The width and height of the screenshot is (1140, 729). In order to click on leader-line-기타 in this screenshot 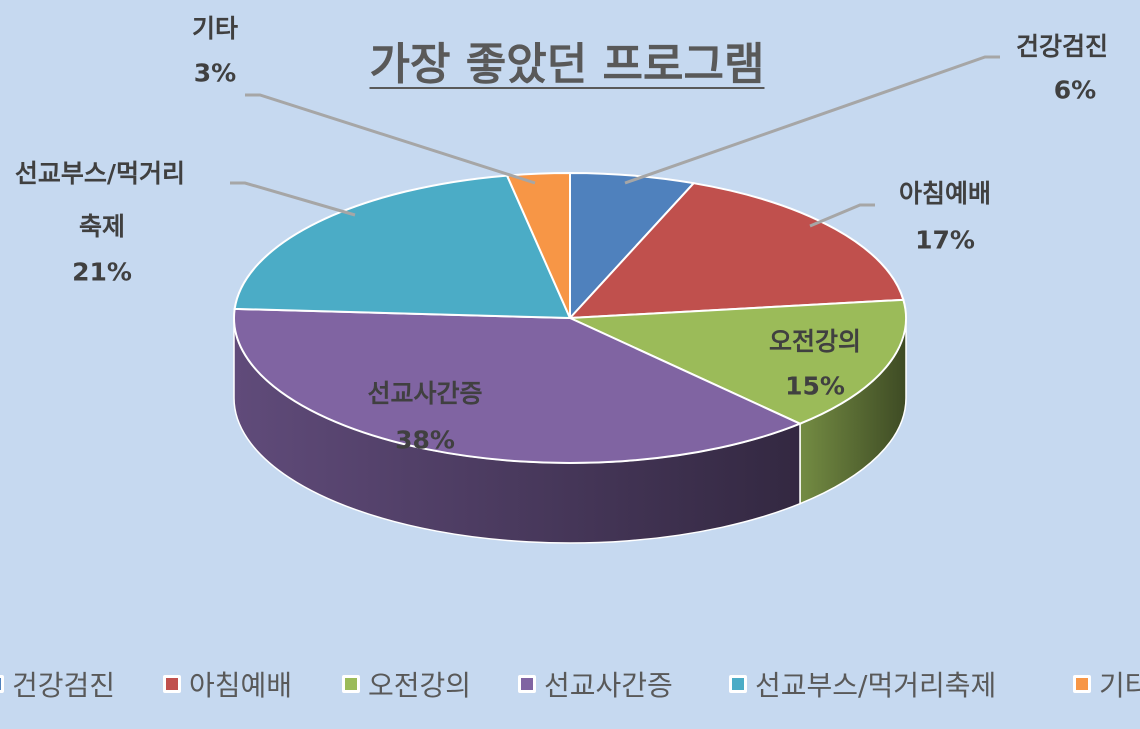, I will do `click(390, 139)`.